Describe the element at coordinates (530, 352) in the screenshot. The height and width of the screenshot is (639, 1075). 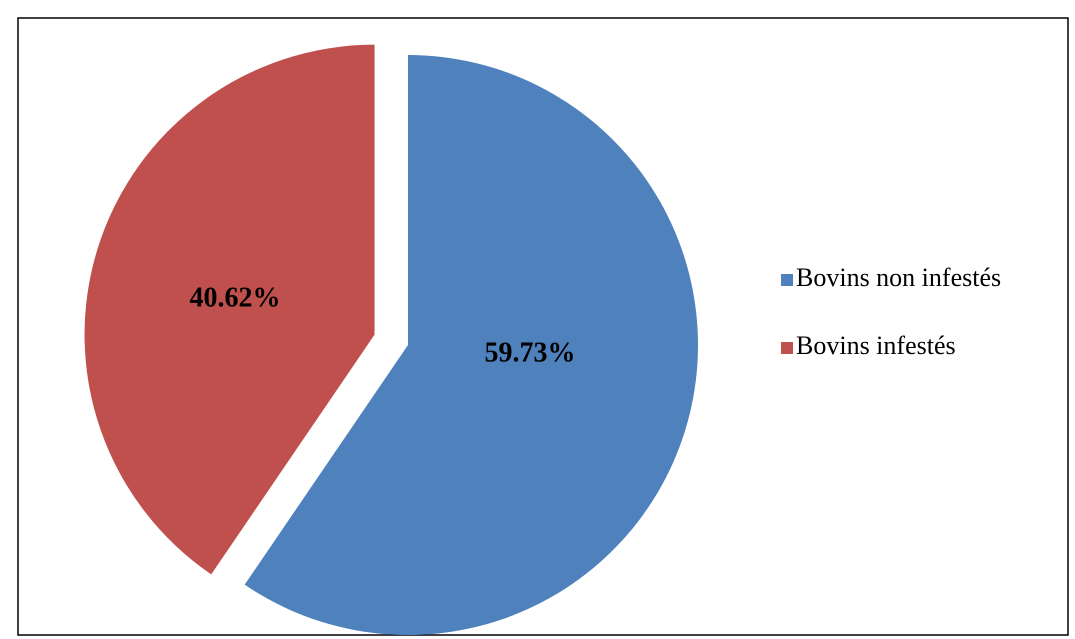
I see `data-label: 59.73%` at that location.